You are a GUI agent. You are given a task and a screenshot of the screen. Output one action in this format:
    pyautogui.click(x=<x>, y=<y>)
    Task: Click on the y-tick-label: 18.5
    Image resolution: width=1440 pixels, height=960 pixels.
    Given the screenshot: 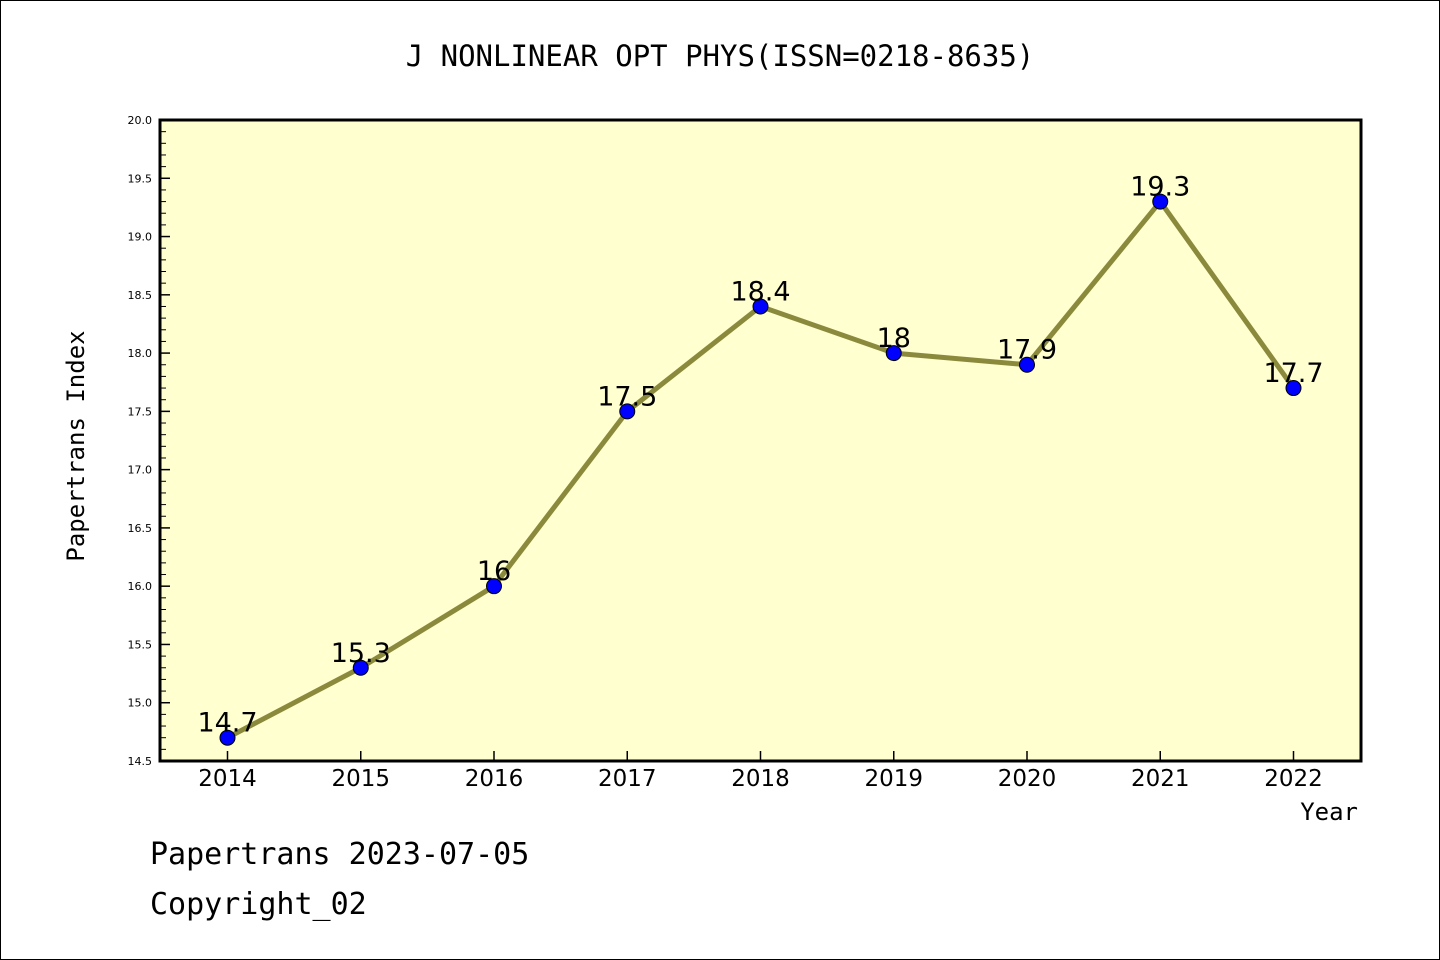 What is the action you would take?
    pyautogui.click(x=140, y=295)
    